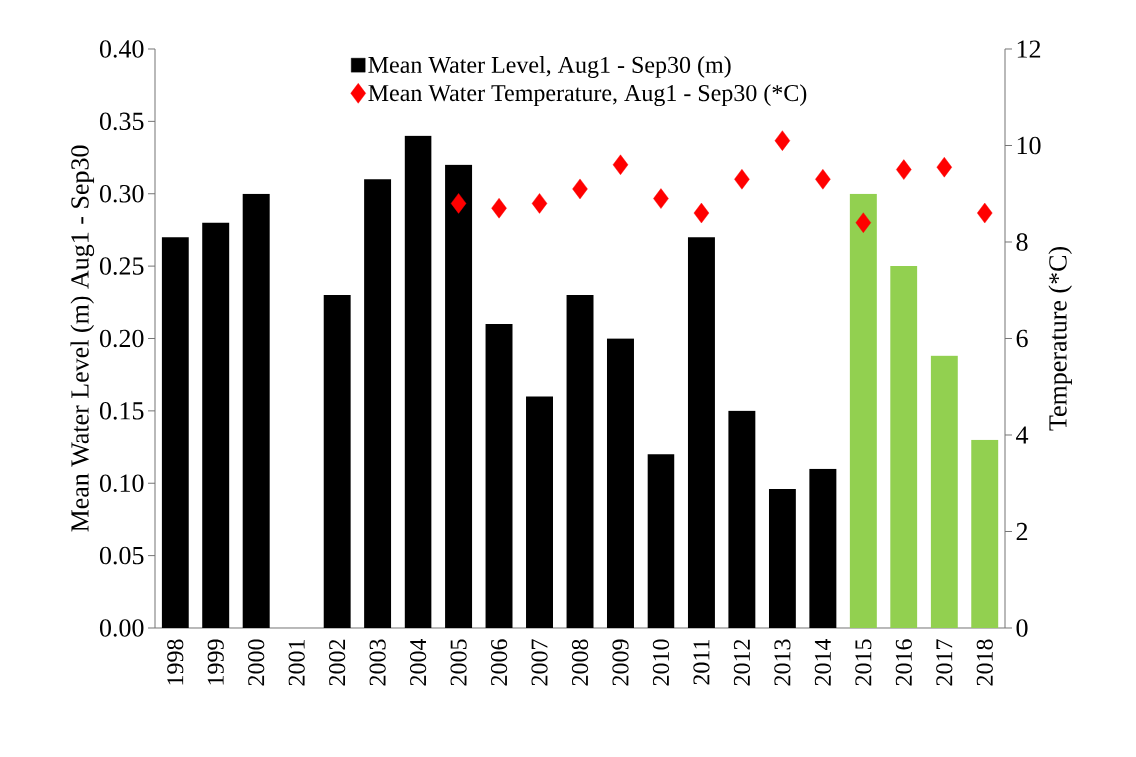 This screenshot has height=757, width=1136. What do you see at coordinates (121, 49) in the screenshot?
I see `y-tick-label: 0.40` at bounding box center [121, 49].